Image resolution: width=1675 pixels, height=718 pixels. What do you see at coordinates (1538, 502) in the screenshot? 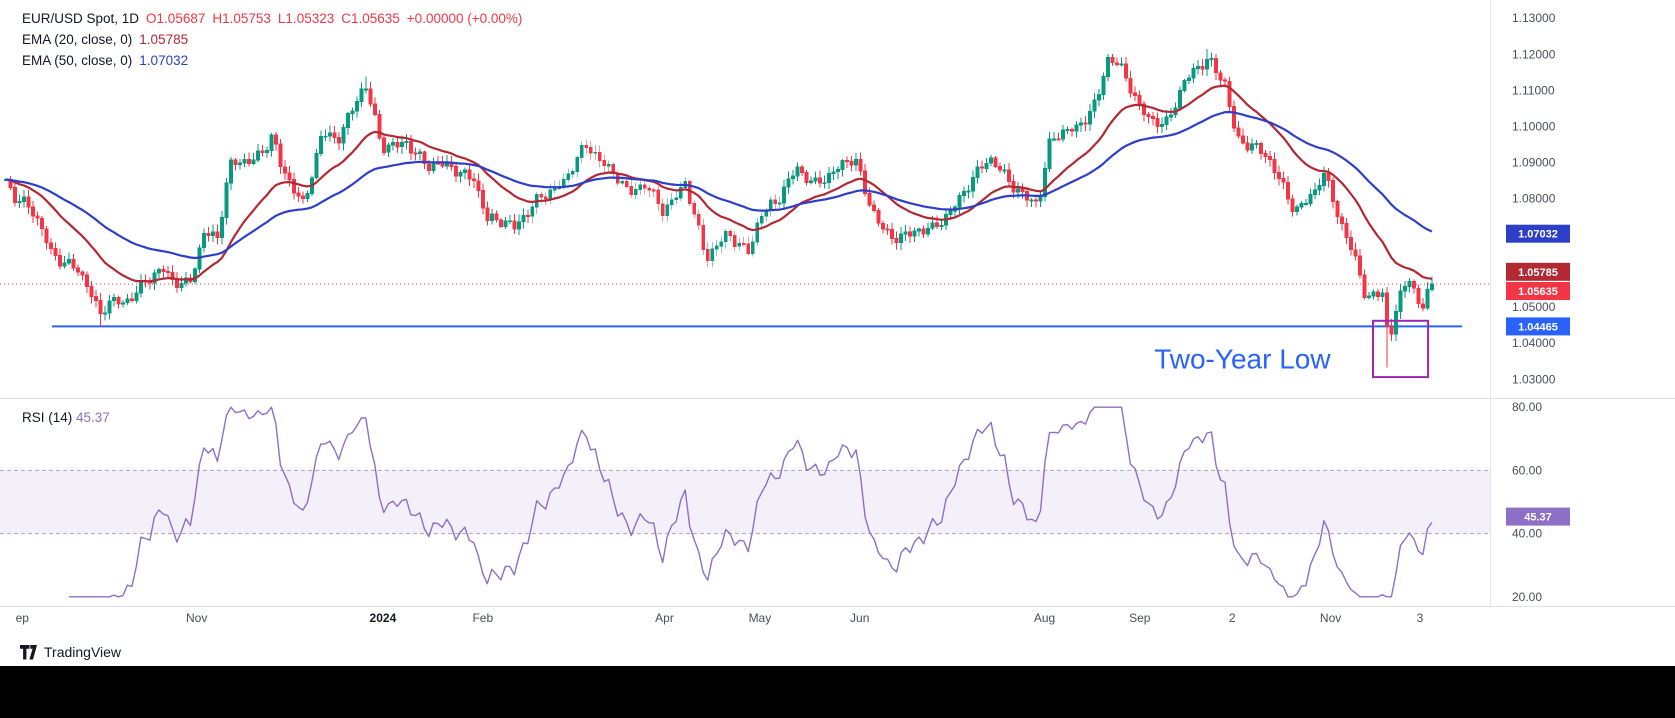
I see `rsi-axis: 80.00 60.00 40.00 20.00 45.37` at bounding box center [1538, 502].